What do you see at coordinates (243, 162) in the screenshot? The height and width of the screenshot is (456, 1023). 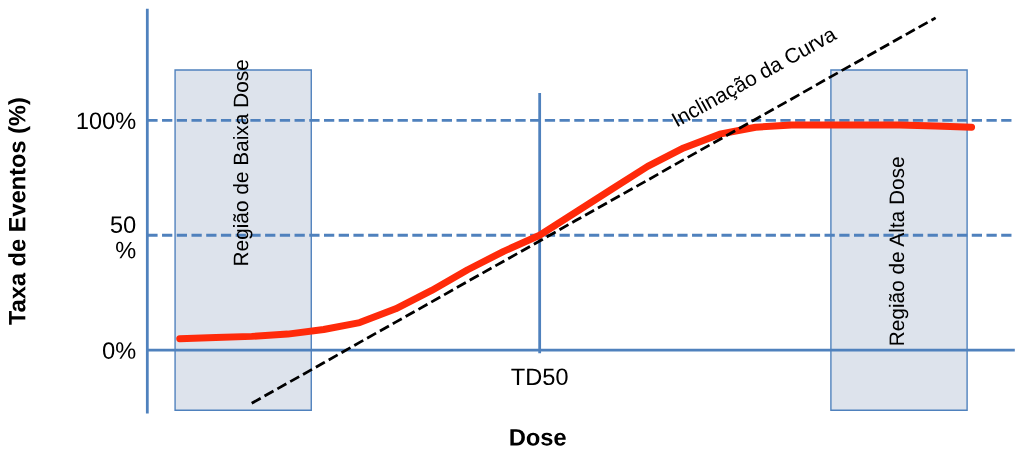 I see `annotation: Região de Baixa Dose` at bounding box center [243, 162].